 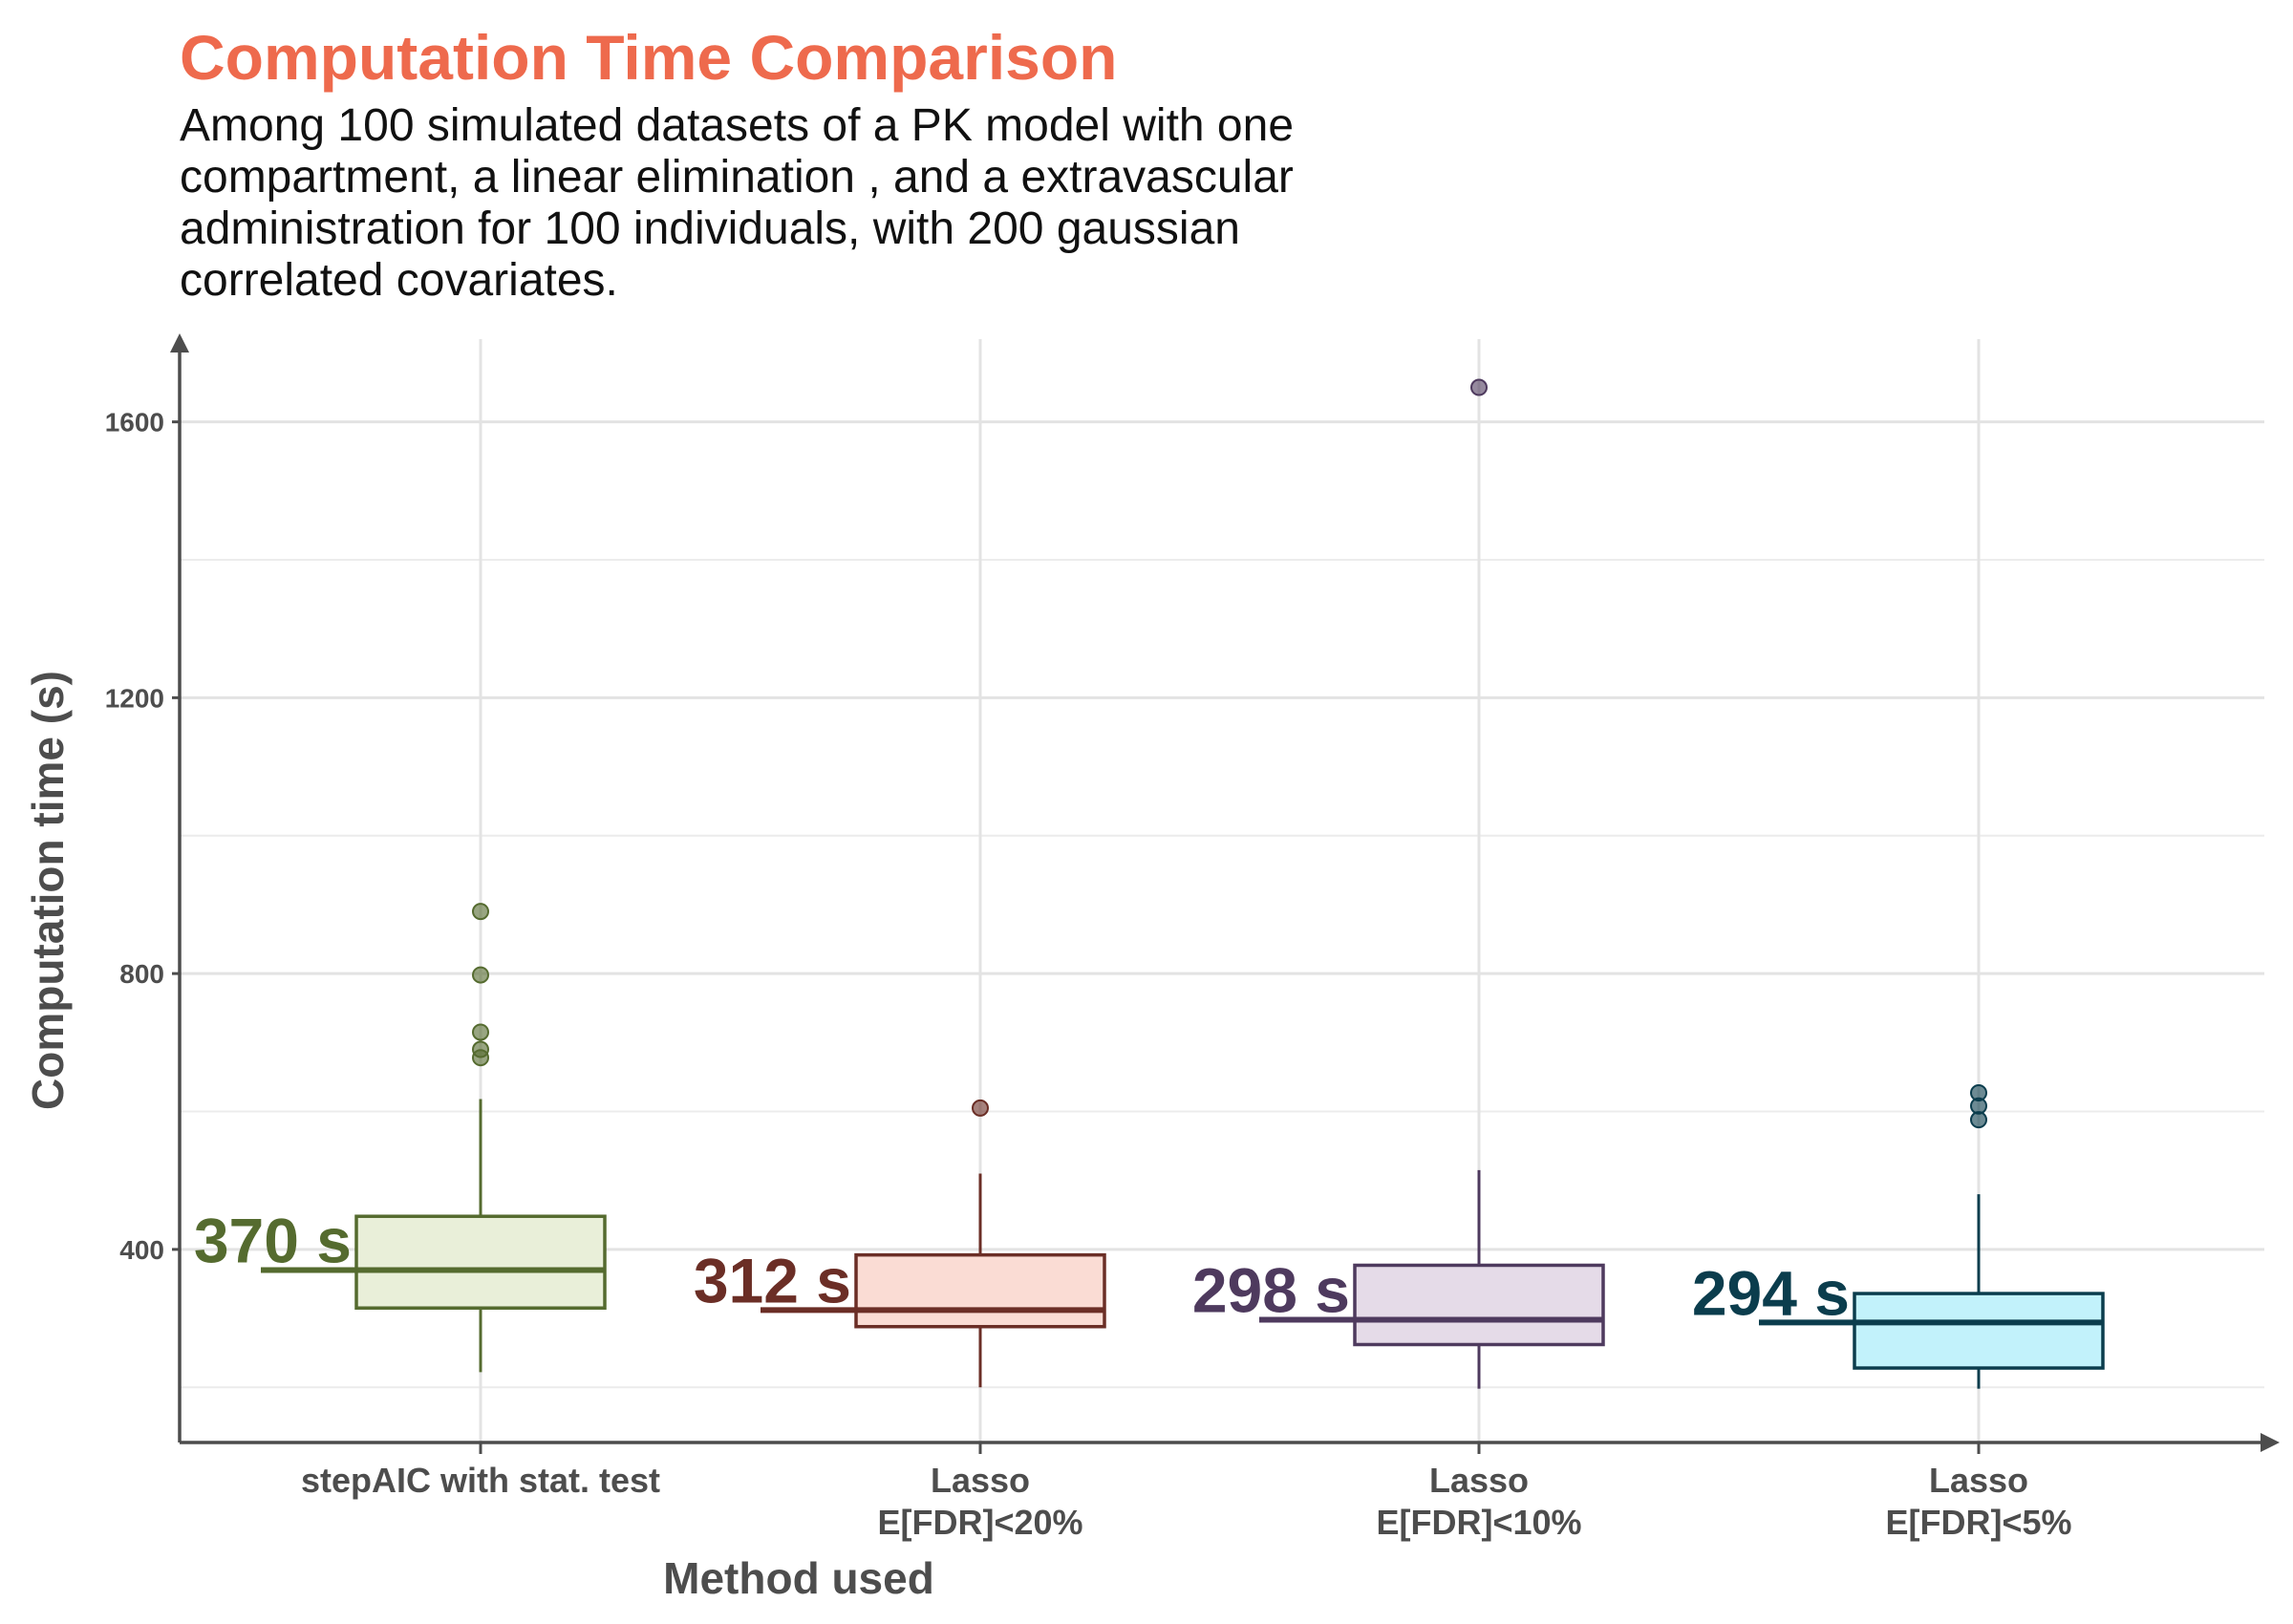 What do you see at coordinates (1478, 1523) in the screenshot?
I see `x-tick-label: E[FDR]<10%` at bounding box center [1478, 1523].